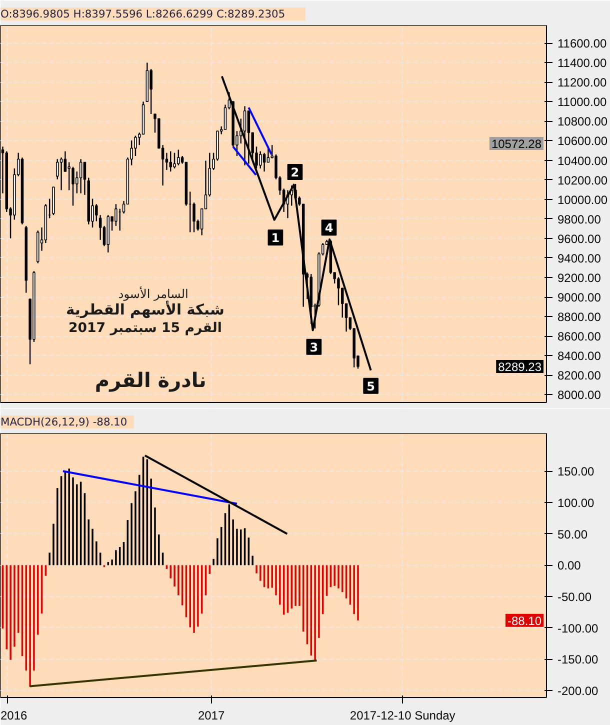 Image resolution: width=610 pixels, height=725 pixels. What do you see at coordinates (145, 309) in the screenshot?
I see `annotation: شبكة الأسهم القطرية` at bounding box center [145, 309].